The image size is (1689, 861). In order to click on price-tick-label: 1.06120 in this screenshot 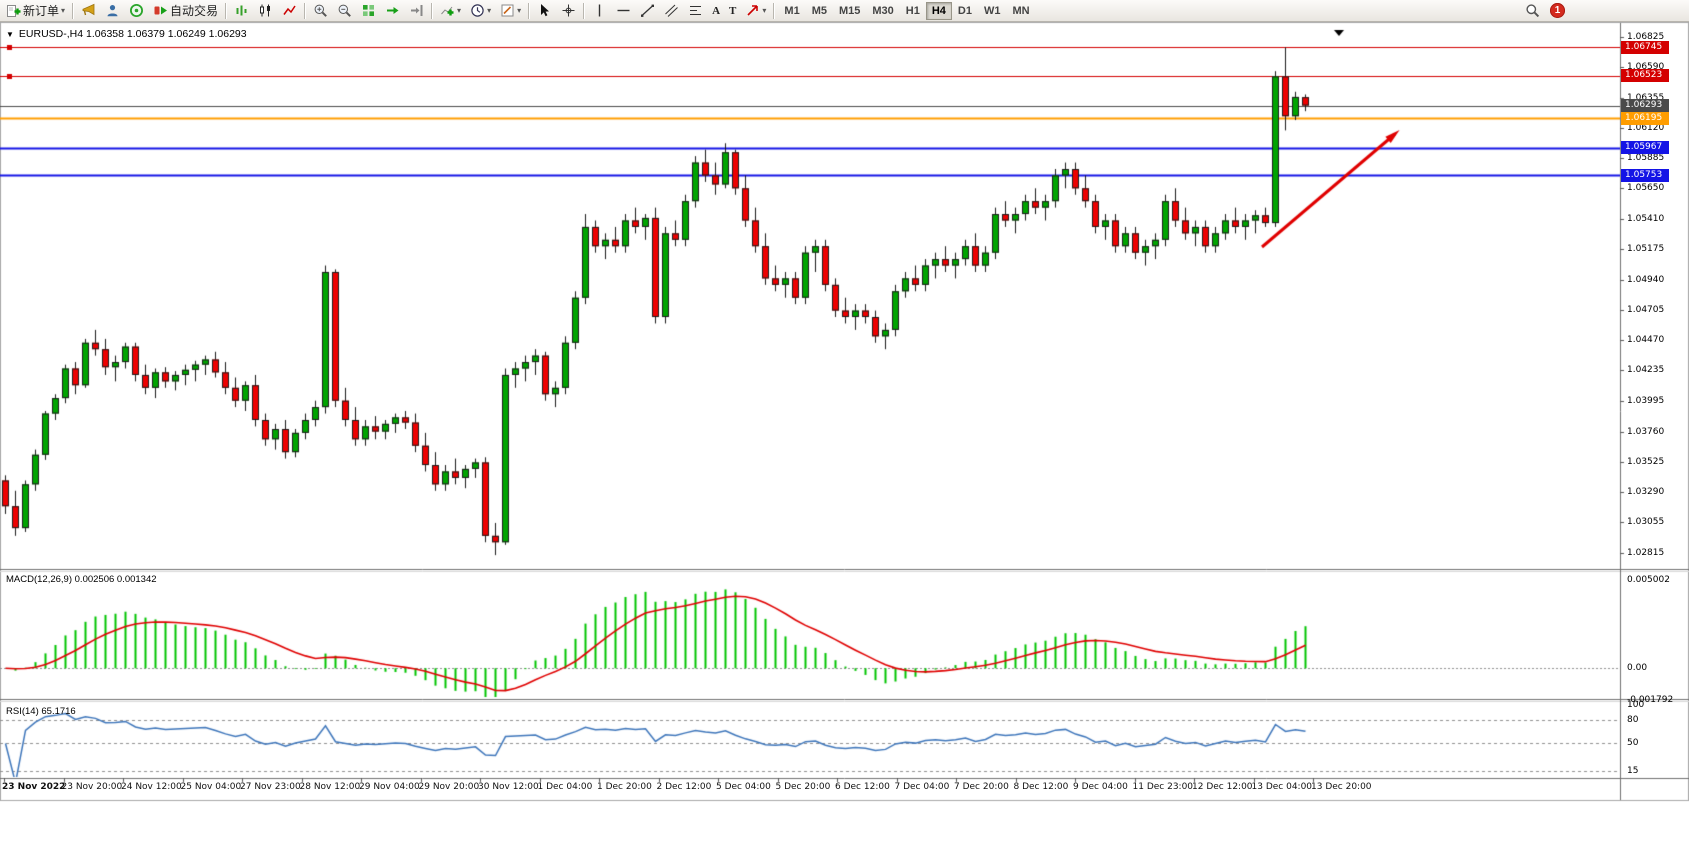, I will do `click(1646, 127)`.